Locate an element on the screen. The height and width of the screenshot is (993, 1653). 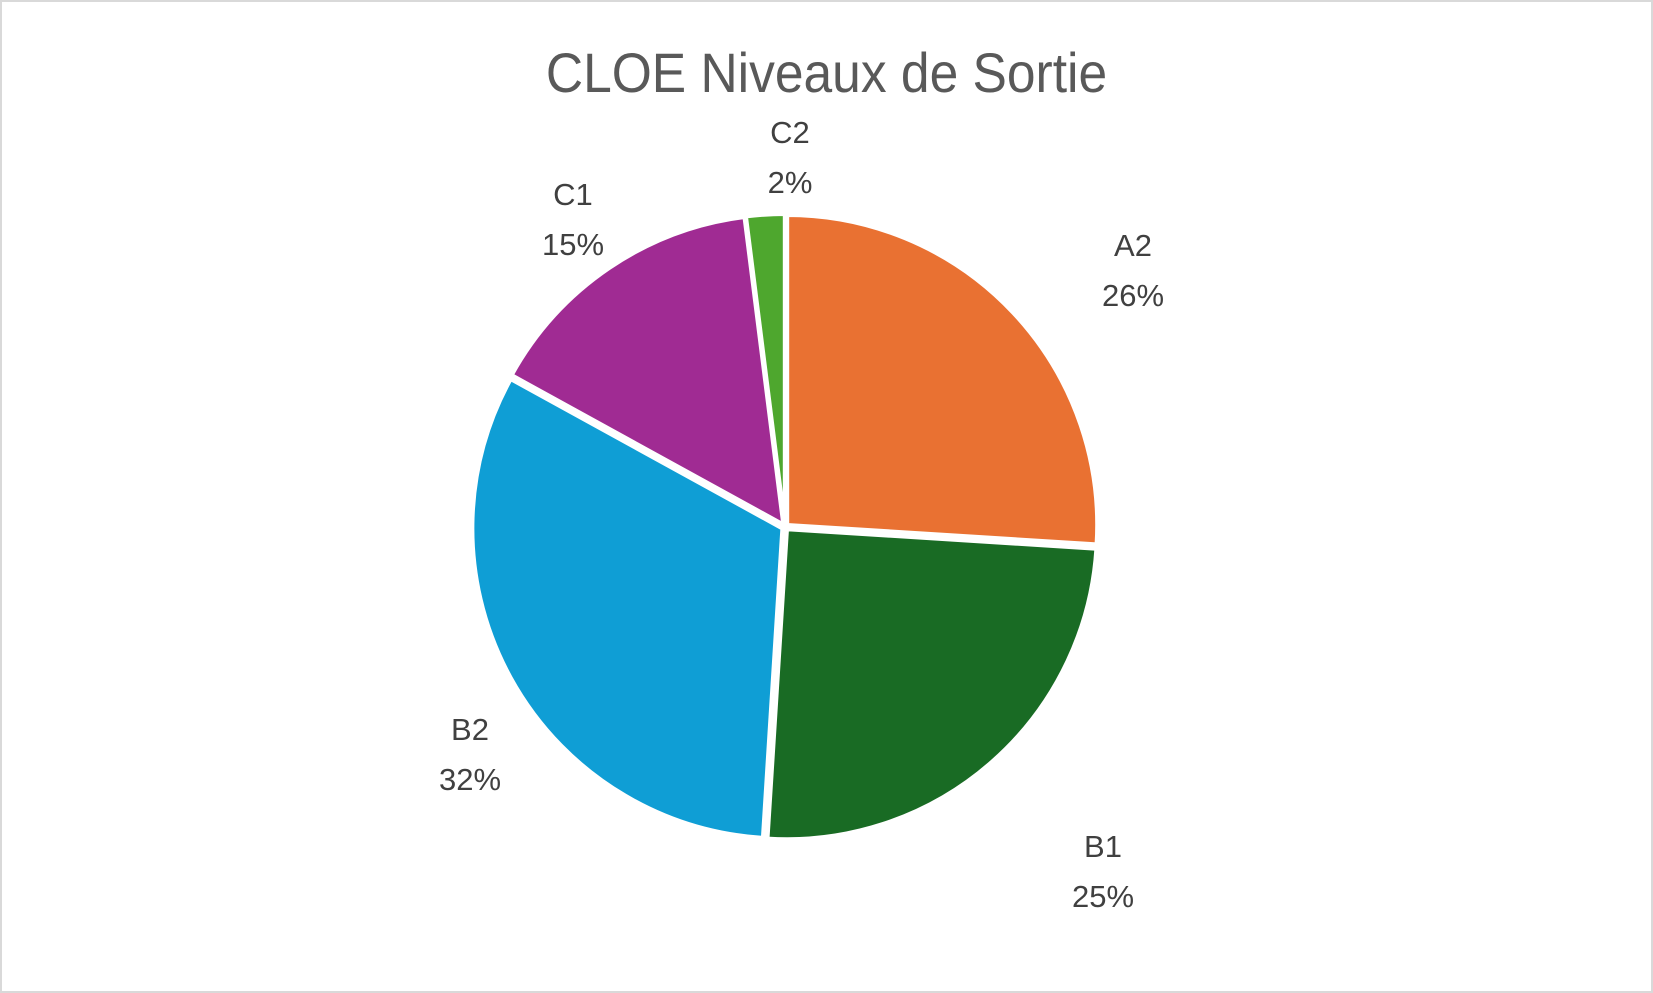
chart-title: CLOE Niveaux de Sortie is located at coordinates (826, 72).